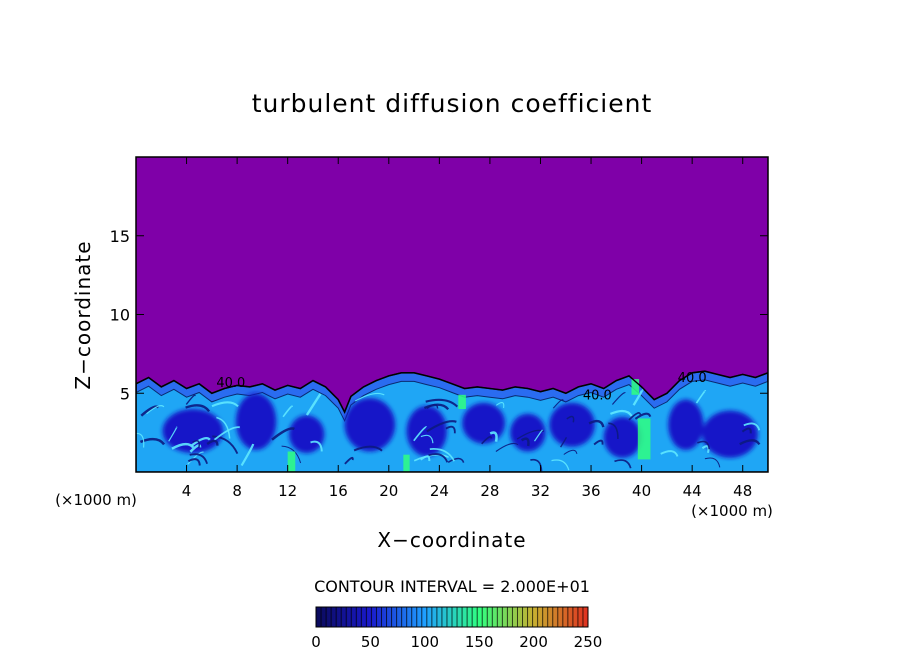  Describe the element at coordinates (287, 491) in the screenshot. I see `x-tick-label: 12` at that location.